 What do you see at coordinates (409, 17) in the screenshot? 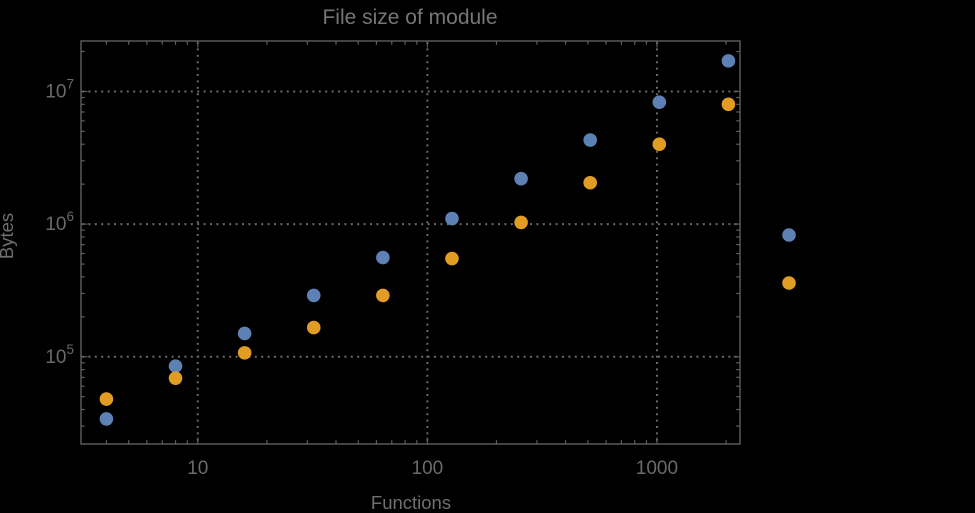
I see `chart-title: File size of module` at bounding box center [409, 17].